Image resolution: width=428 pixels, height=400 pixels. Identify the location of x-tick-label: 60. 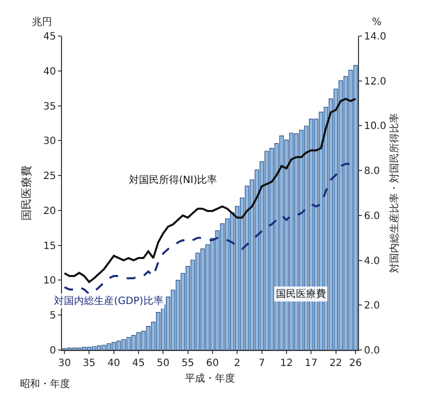
(212, 363).